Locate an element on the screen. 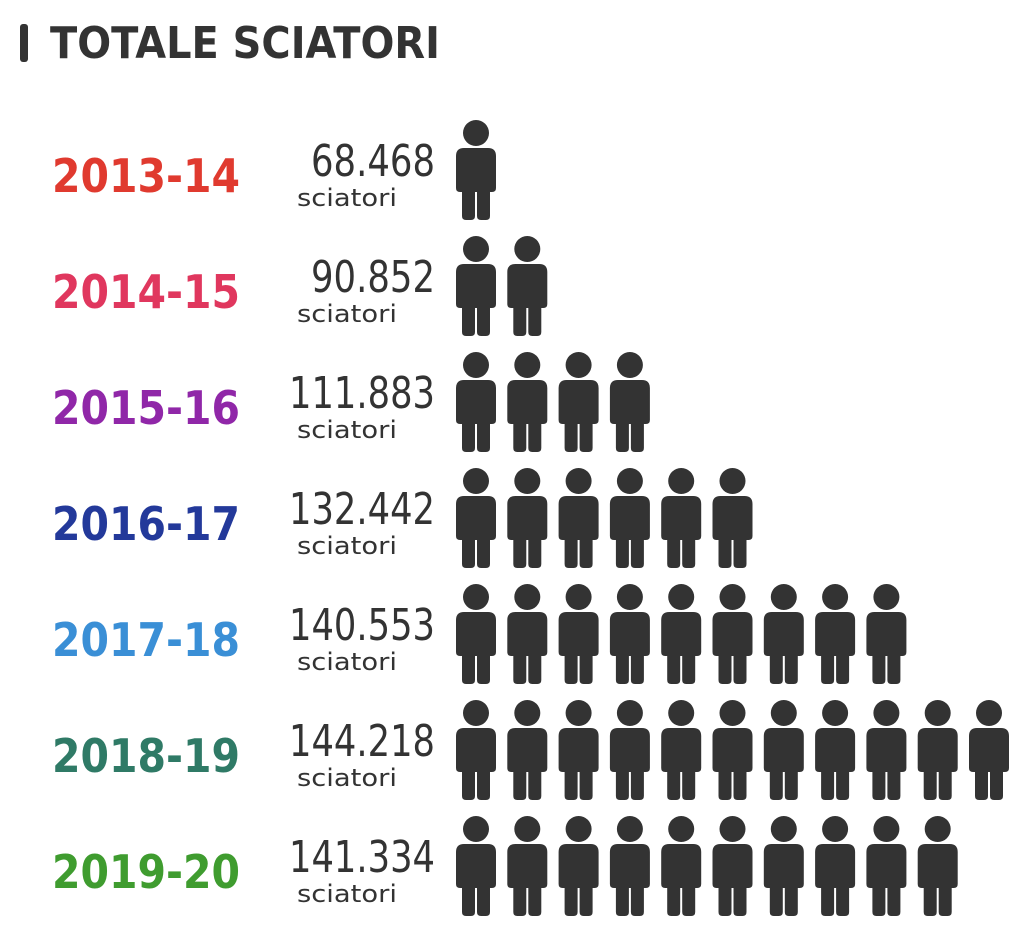  value-label: 111.883 is located at coordinates (362, 393).